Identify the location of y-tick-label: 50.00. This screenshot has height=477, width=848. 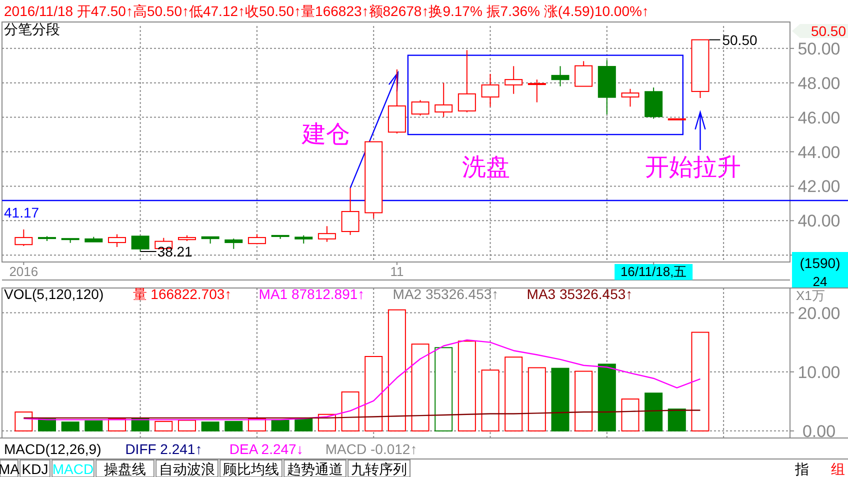
(819, 48).